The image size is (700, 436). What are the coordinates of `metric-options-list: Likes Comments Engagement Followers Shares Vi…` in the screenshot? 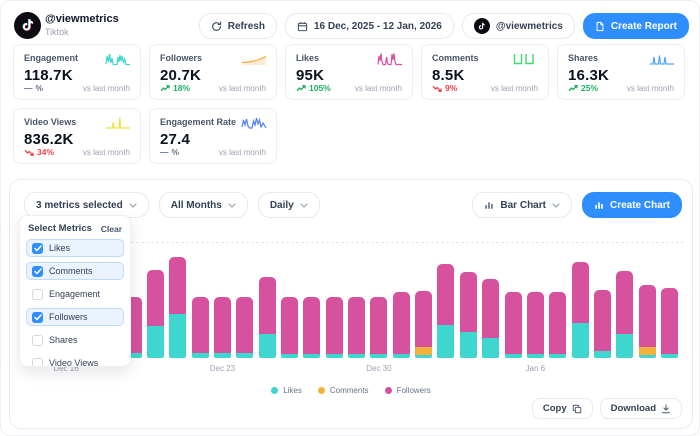 It's located at (75, 302).